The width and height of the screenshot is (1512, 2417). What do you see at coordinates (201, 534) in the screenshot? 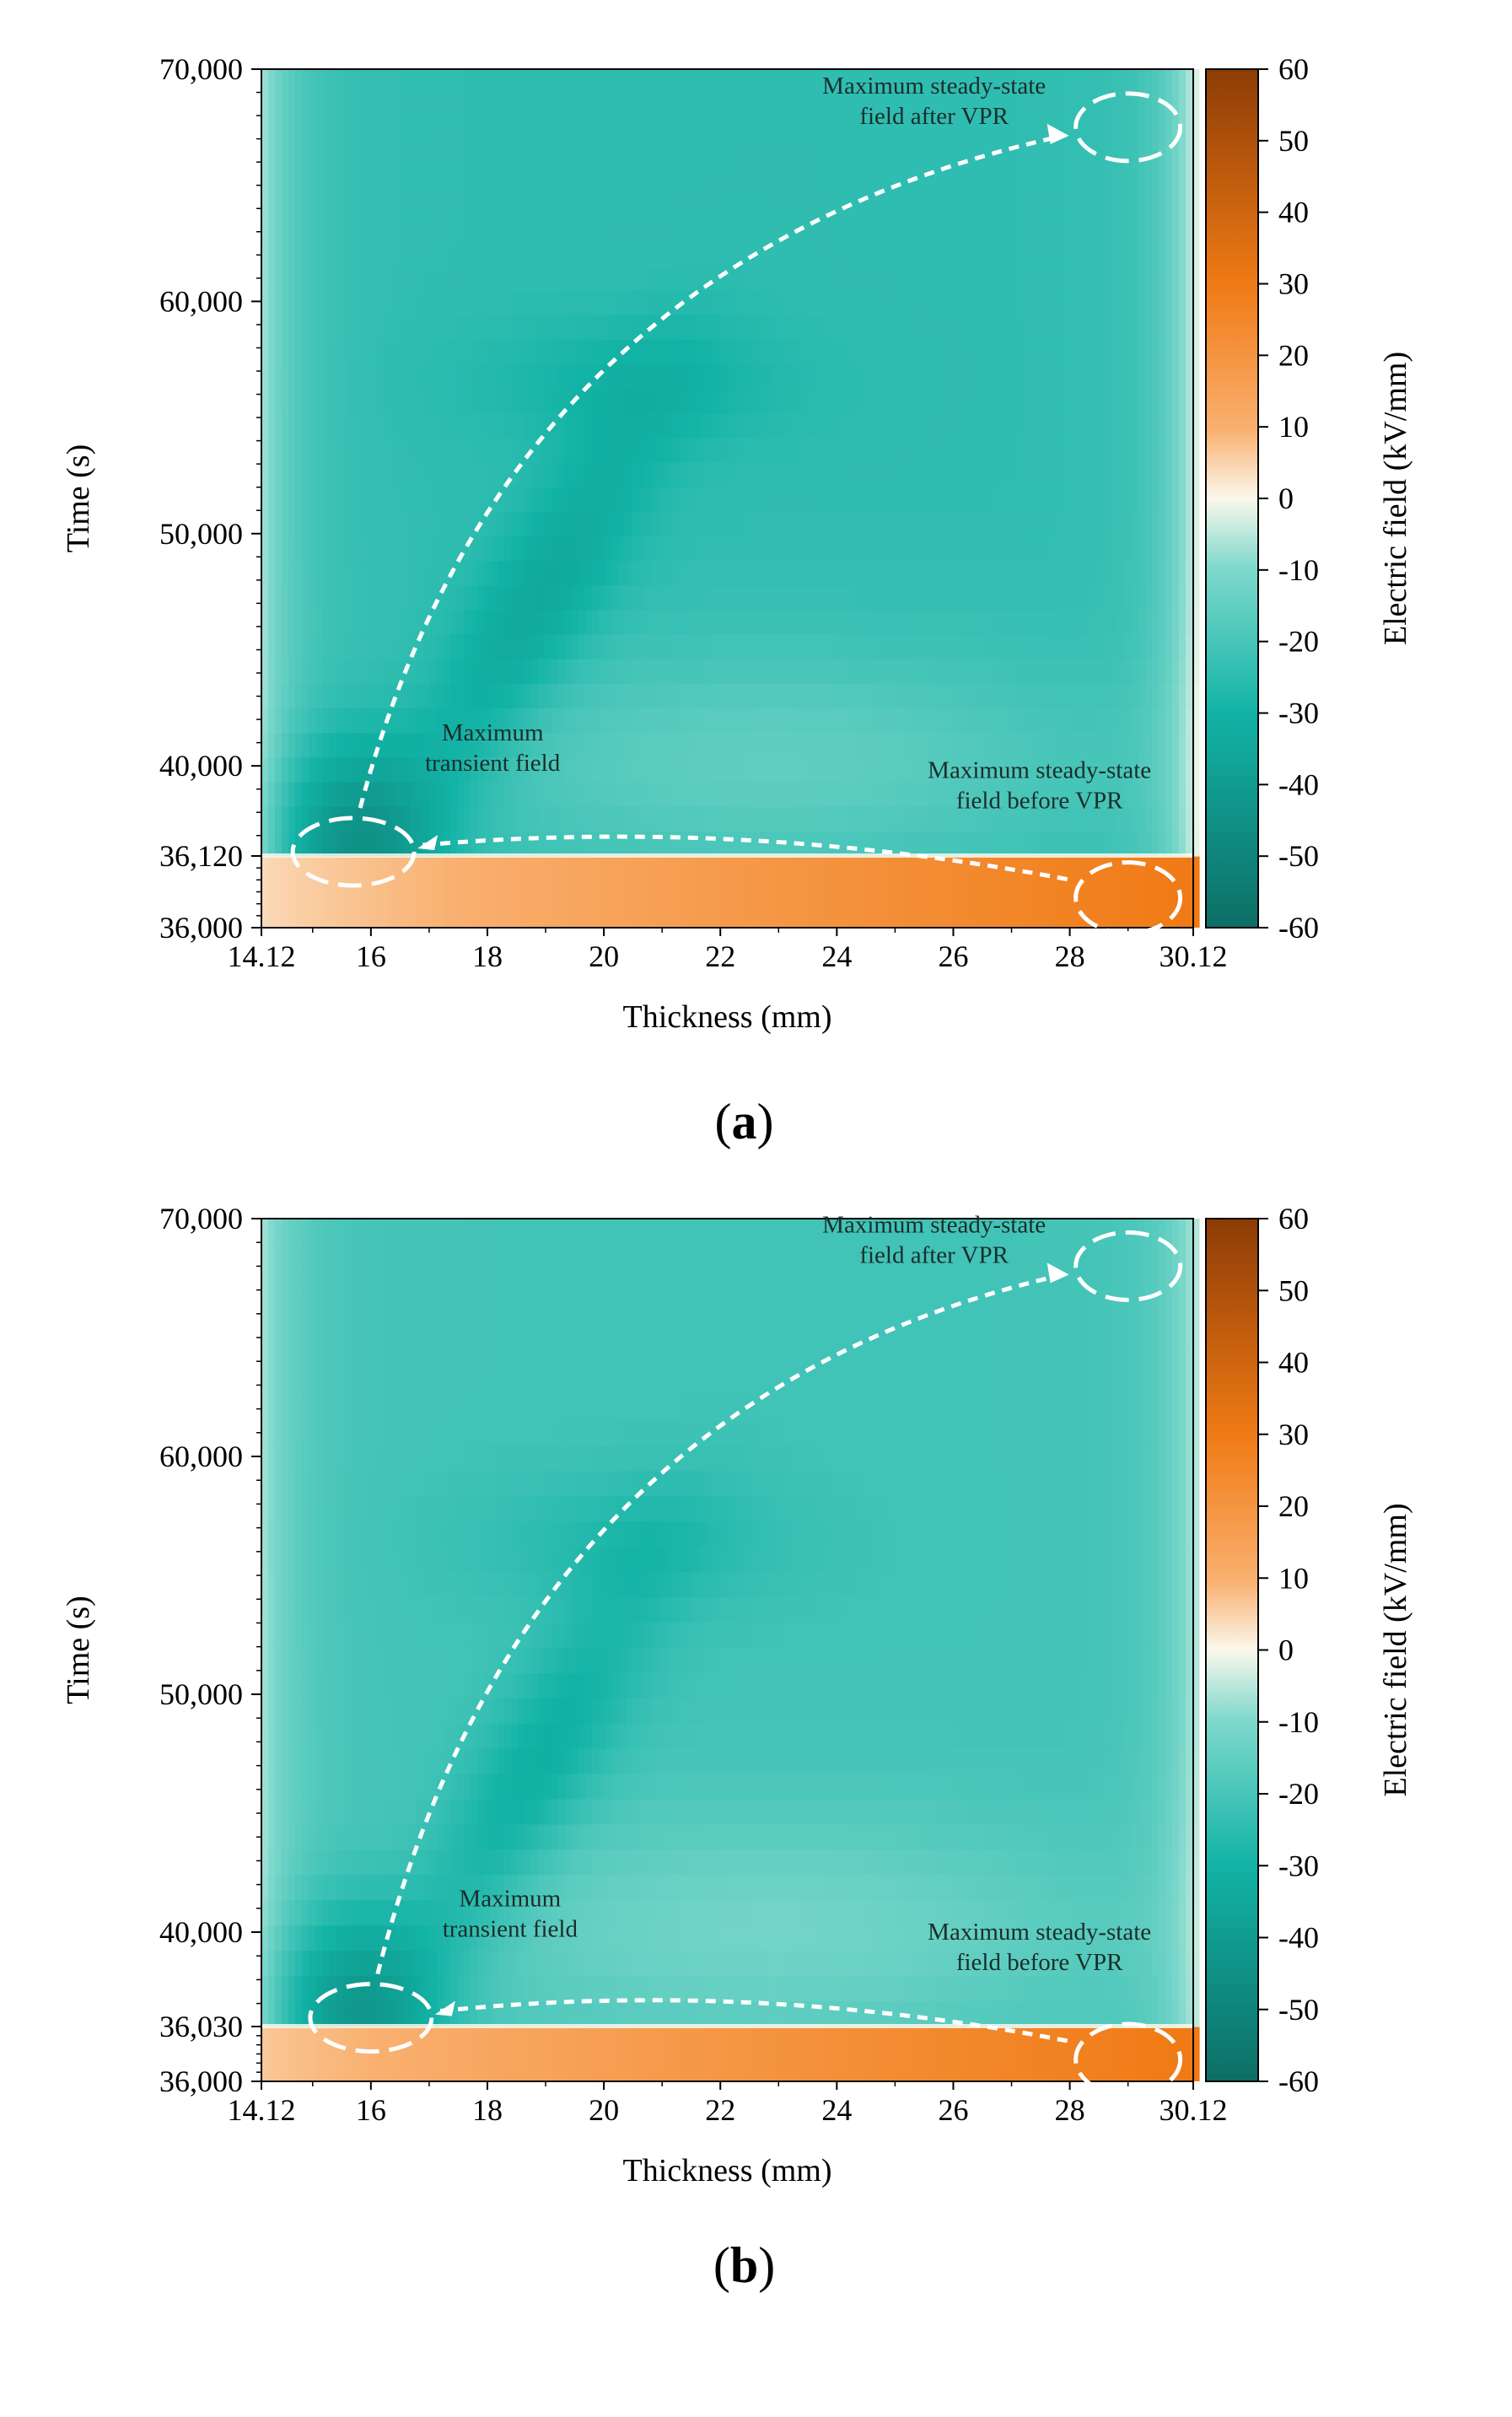
I see `y-tick-label: 50,000` at bounding box center [201, 534].